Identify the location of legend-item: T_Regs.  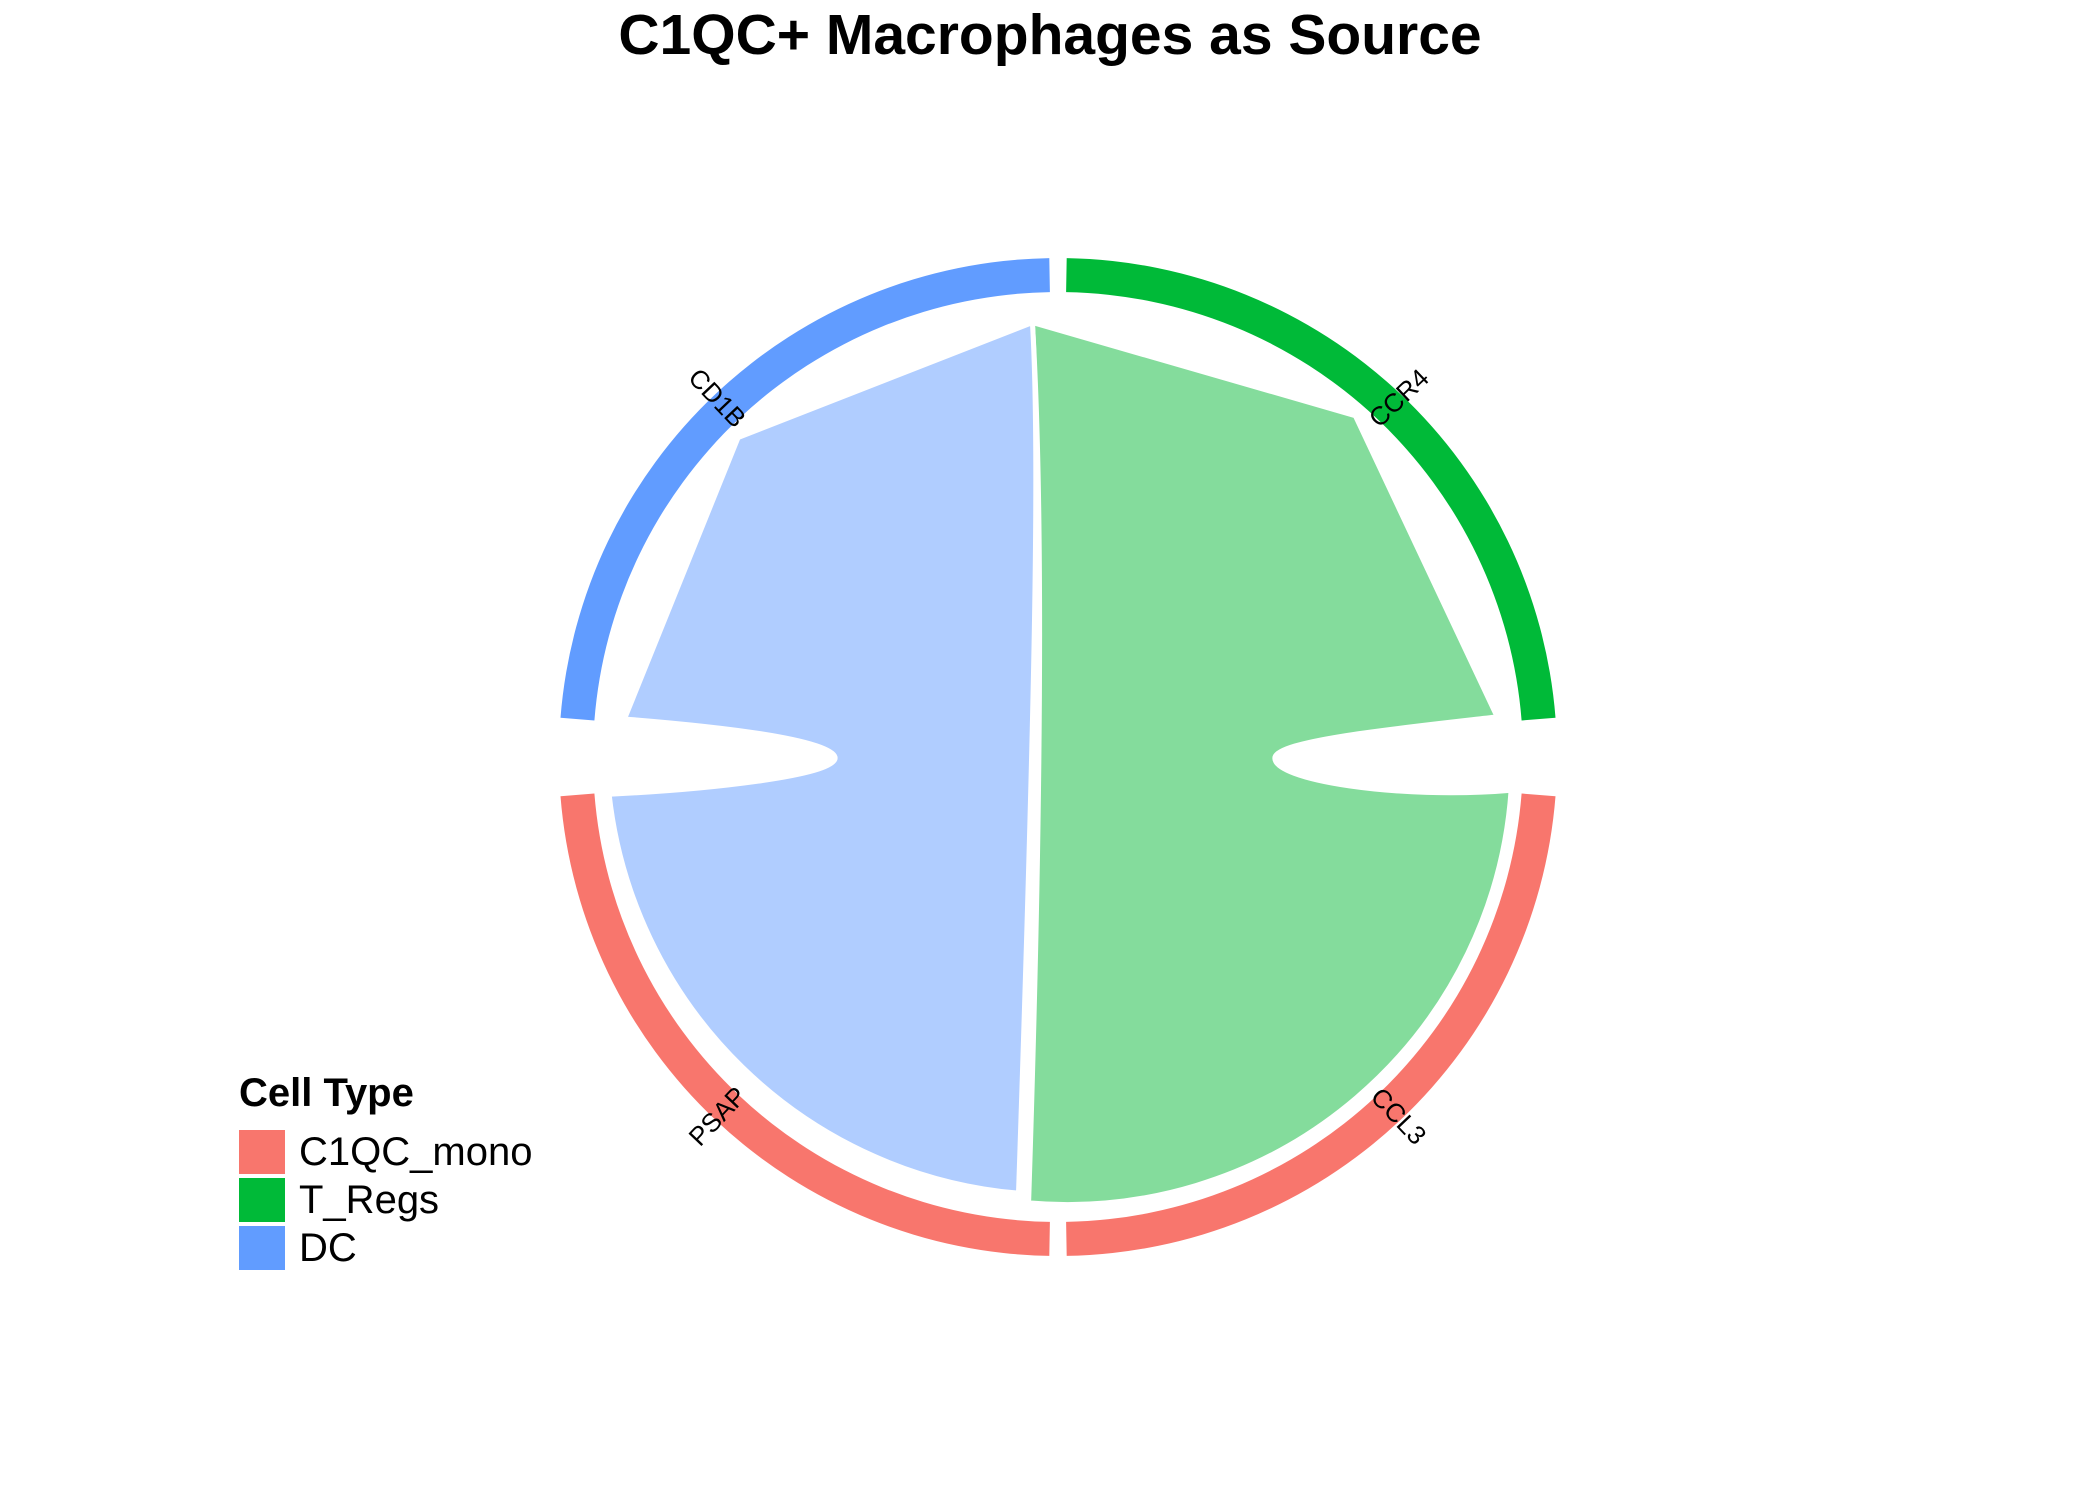
(385, 1200).